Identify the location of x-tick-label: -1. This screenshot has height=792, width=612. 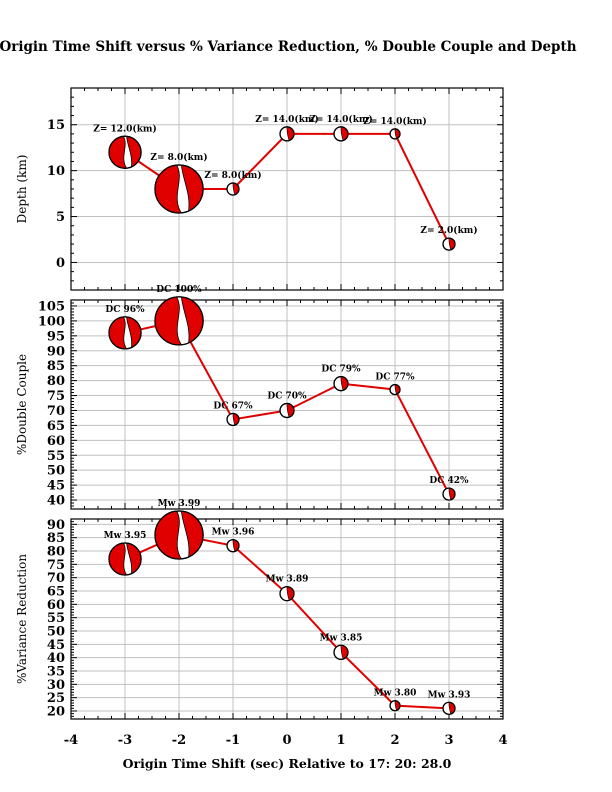
(233, 740).